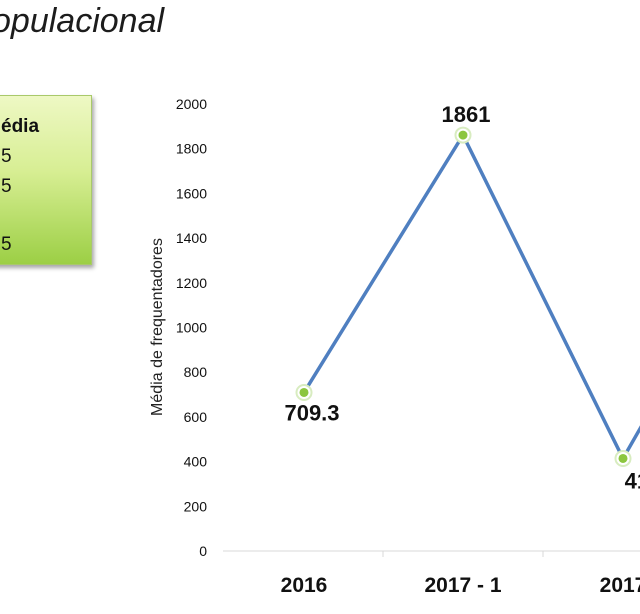 The height and width of the screenshot is (614, 640). What do you see at coordinates (191, 328) in the screenshot?
I see `y-tick-label: 1000` at bounding box center [191, 328].